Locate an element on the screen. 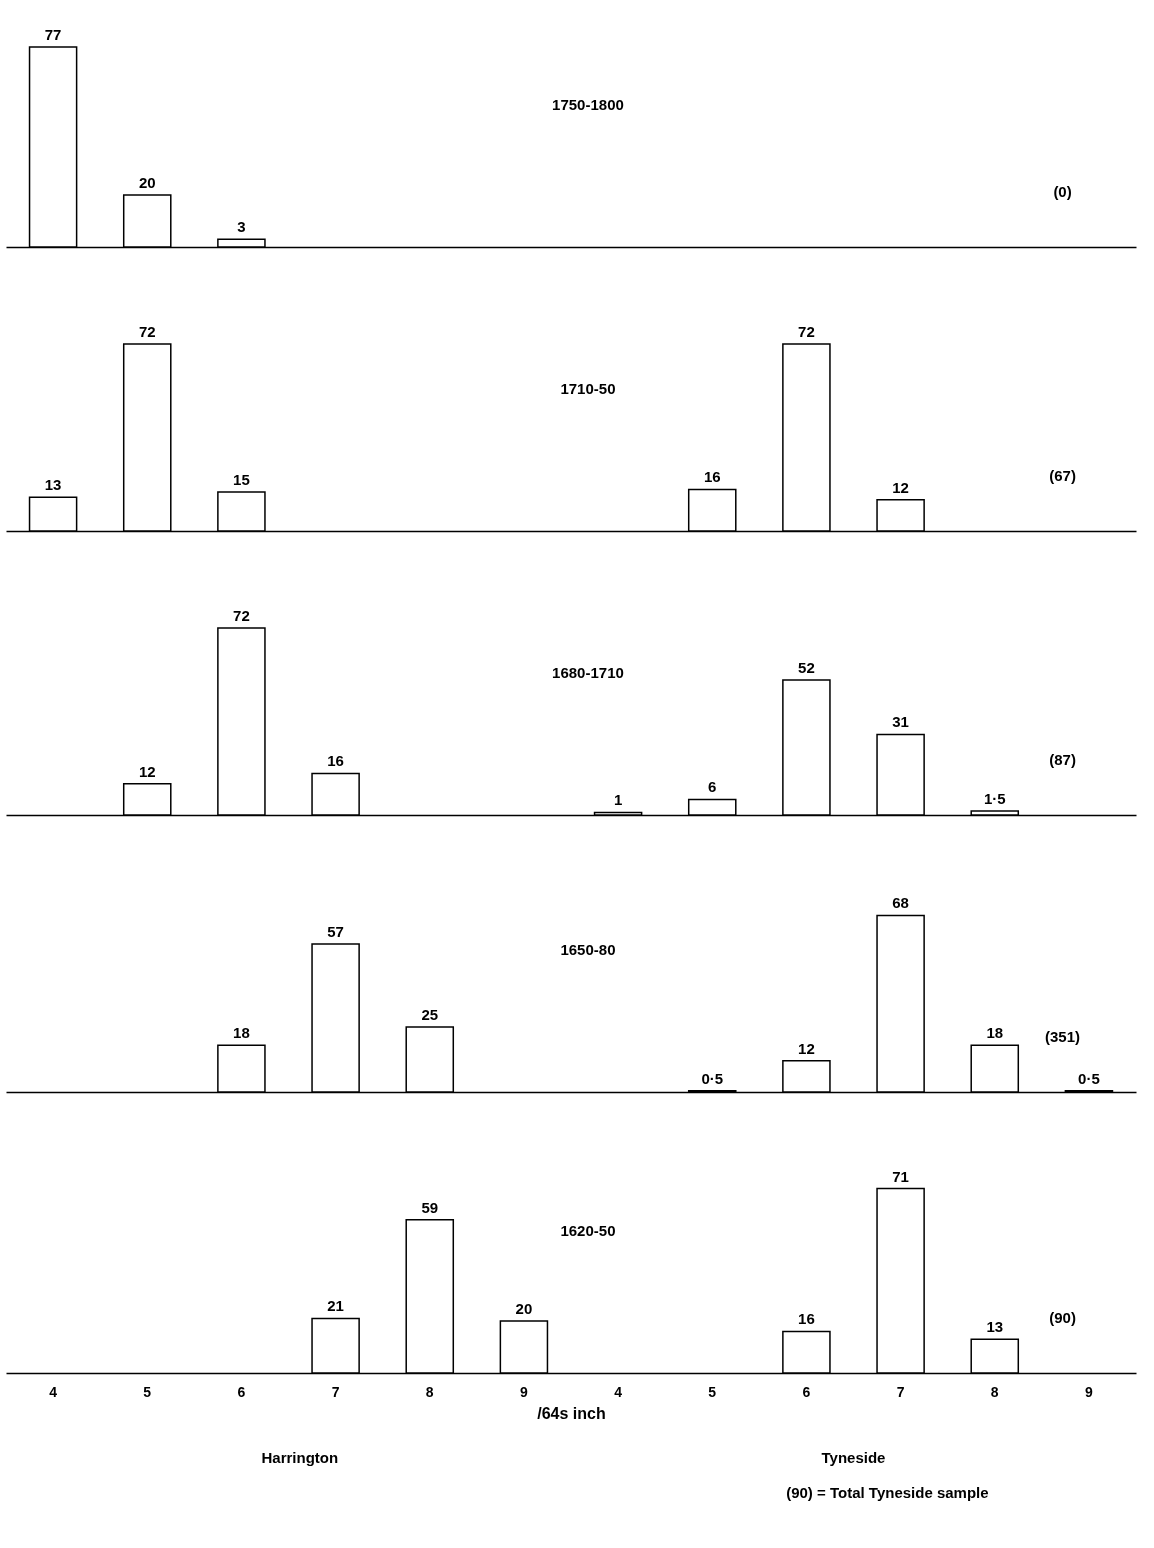  text: 1710-50 is located at coordinates (588, 388).